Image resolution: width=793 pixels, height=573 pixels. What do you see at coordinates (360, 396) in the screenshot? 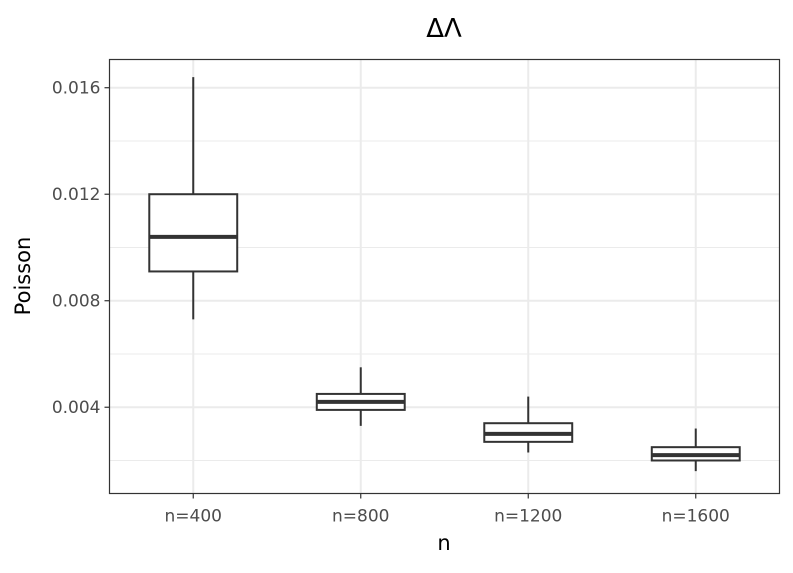
I see `box-n=800` at bounding box center [360, 396].